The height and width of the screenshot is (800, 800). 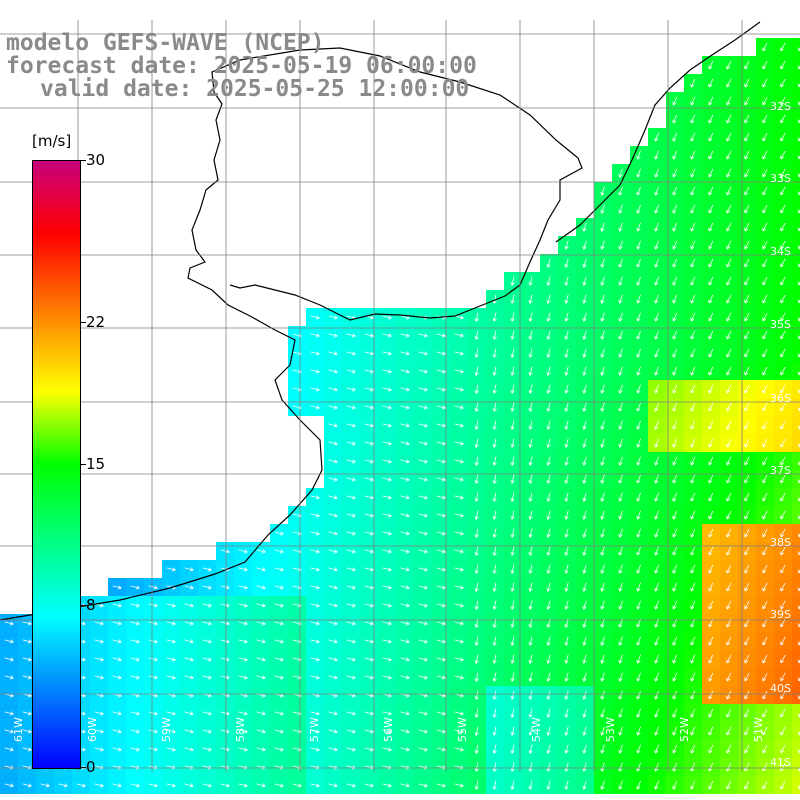 I want to click on longitude-label: 56W, so click(x=388, y=729).